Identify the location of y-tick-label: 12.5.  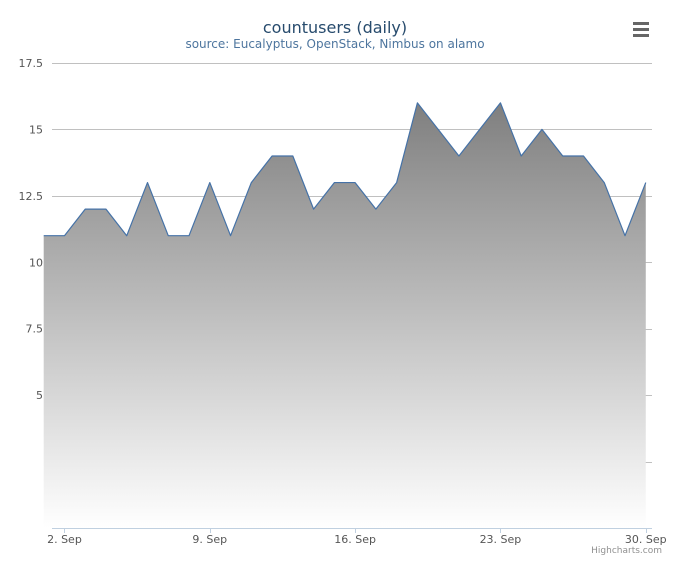
(31, 196).